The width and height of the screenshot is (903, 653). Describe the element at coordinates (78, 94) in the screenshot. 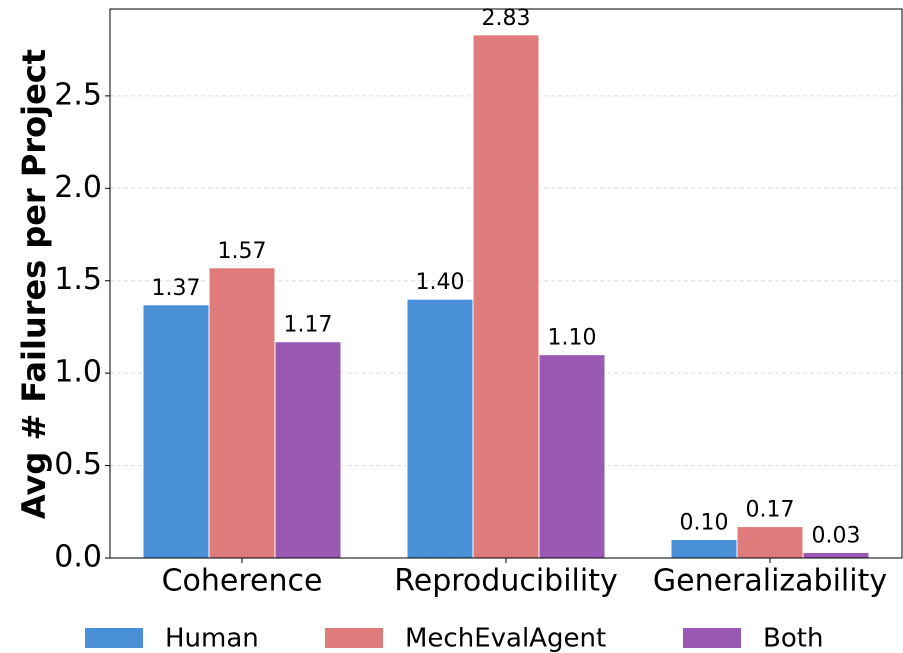

I see `y-tick-label: 2.5` at that location.